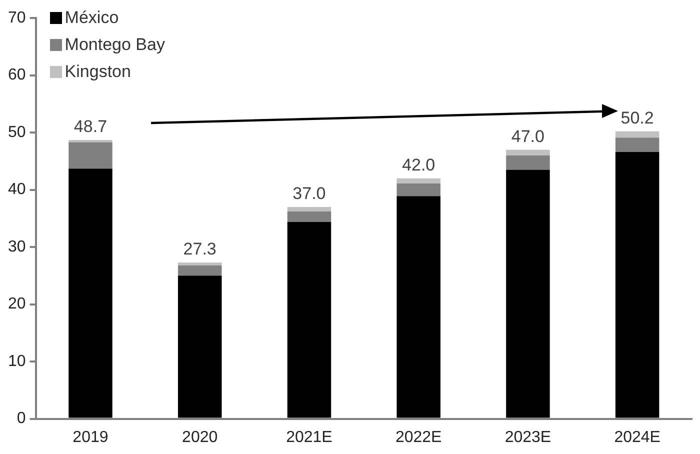 The height and width of the screenshot is (454, 700). What do you see at coordinates (17, 75) in the screenshot?
I see `y-tick-label: 60` at bounding box center [17, 75].